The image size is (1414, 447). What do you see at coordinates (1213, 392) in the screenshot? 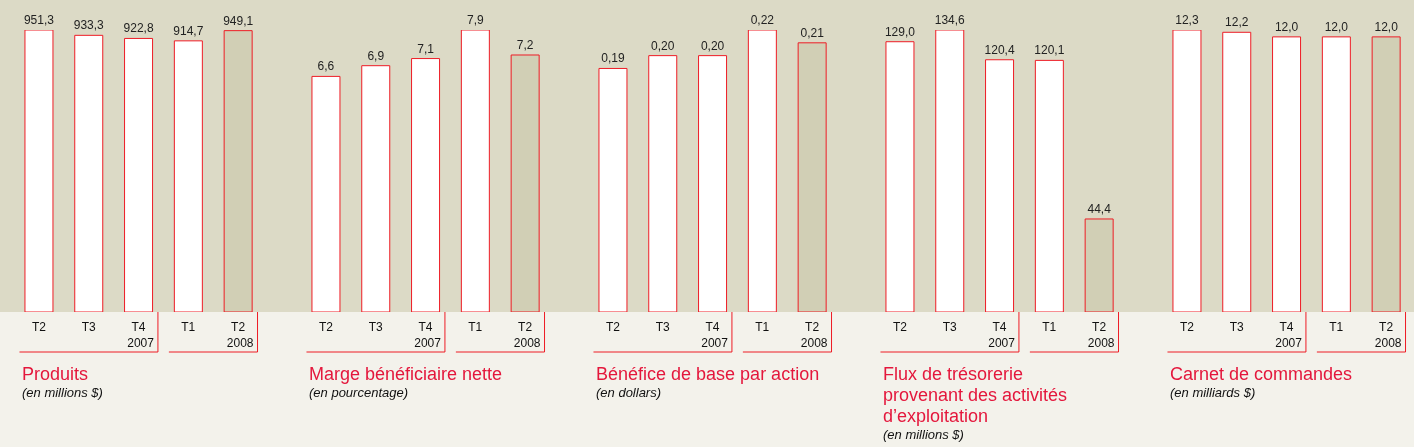
I see `text: (en milliards $)` at bounding box center [1213, 392].